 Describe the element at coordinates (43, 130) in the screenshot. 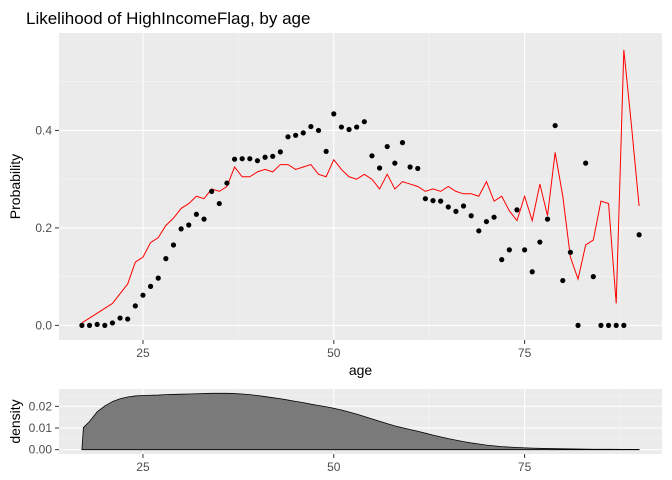

I see `y-tick-label: 0.4` at that location.